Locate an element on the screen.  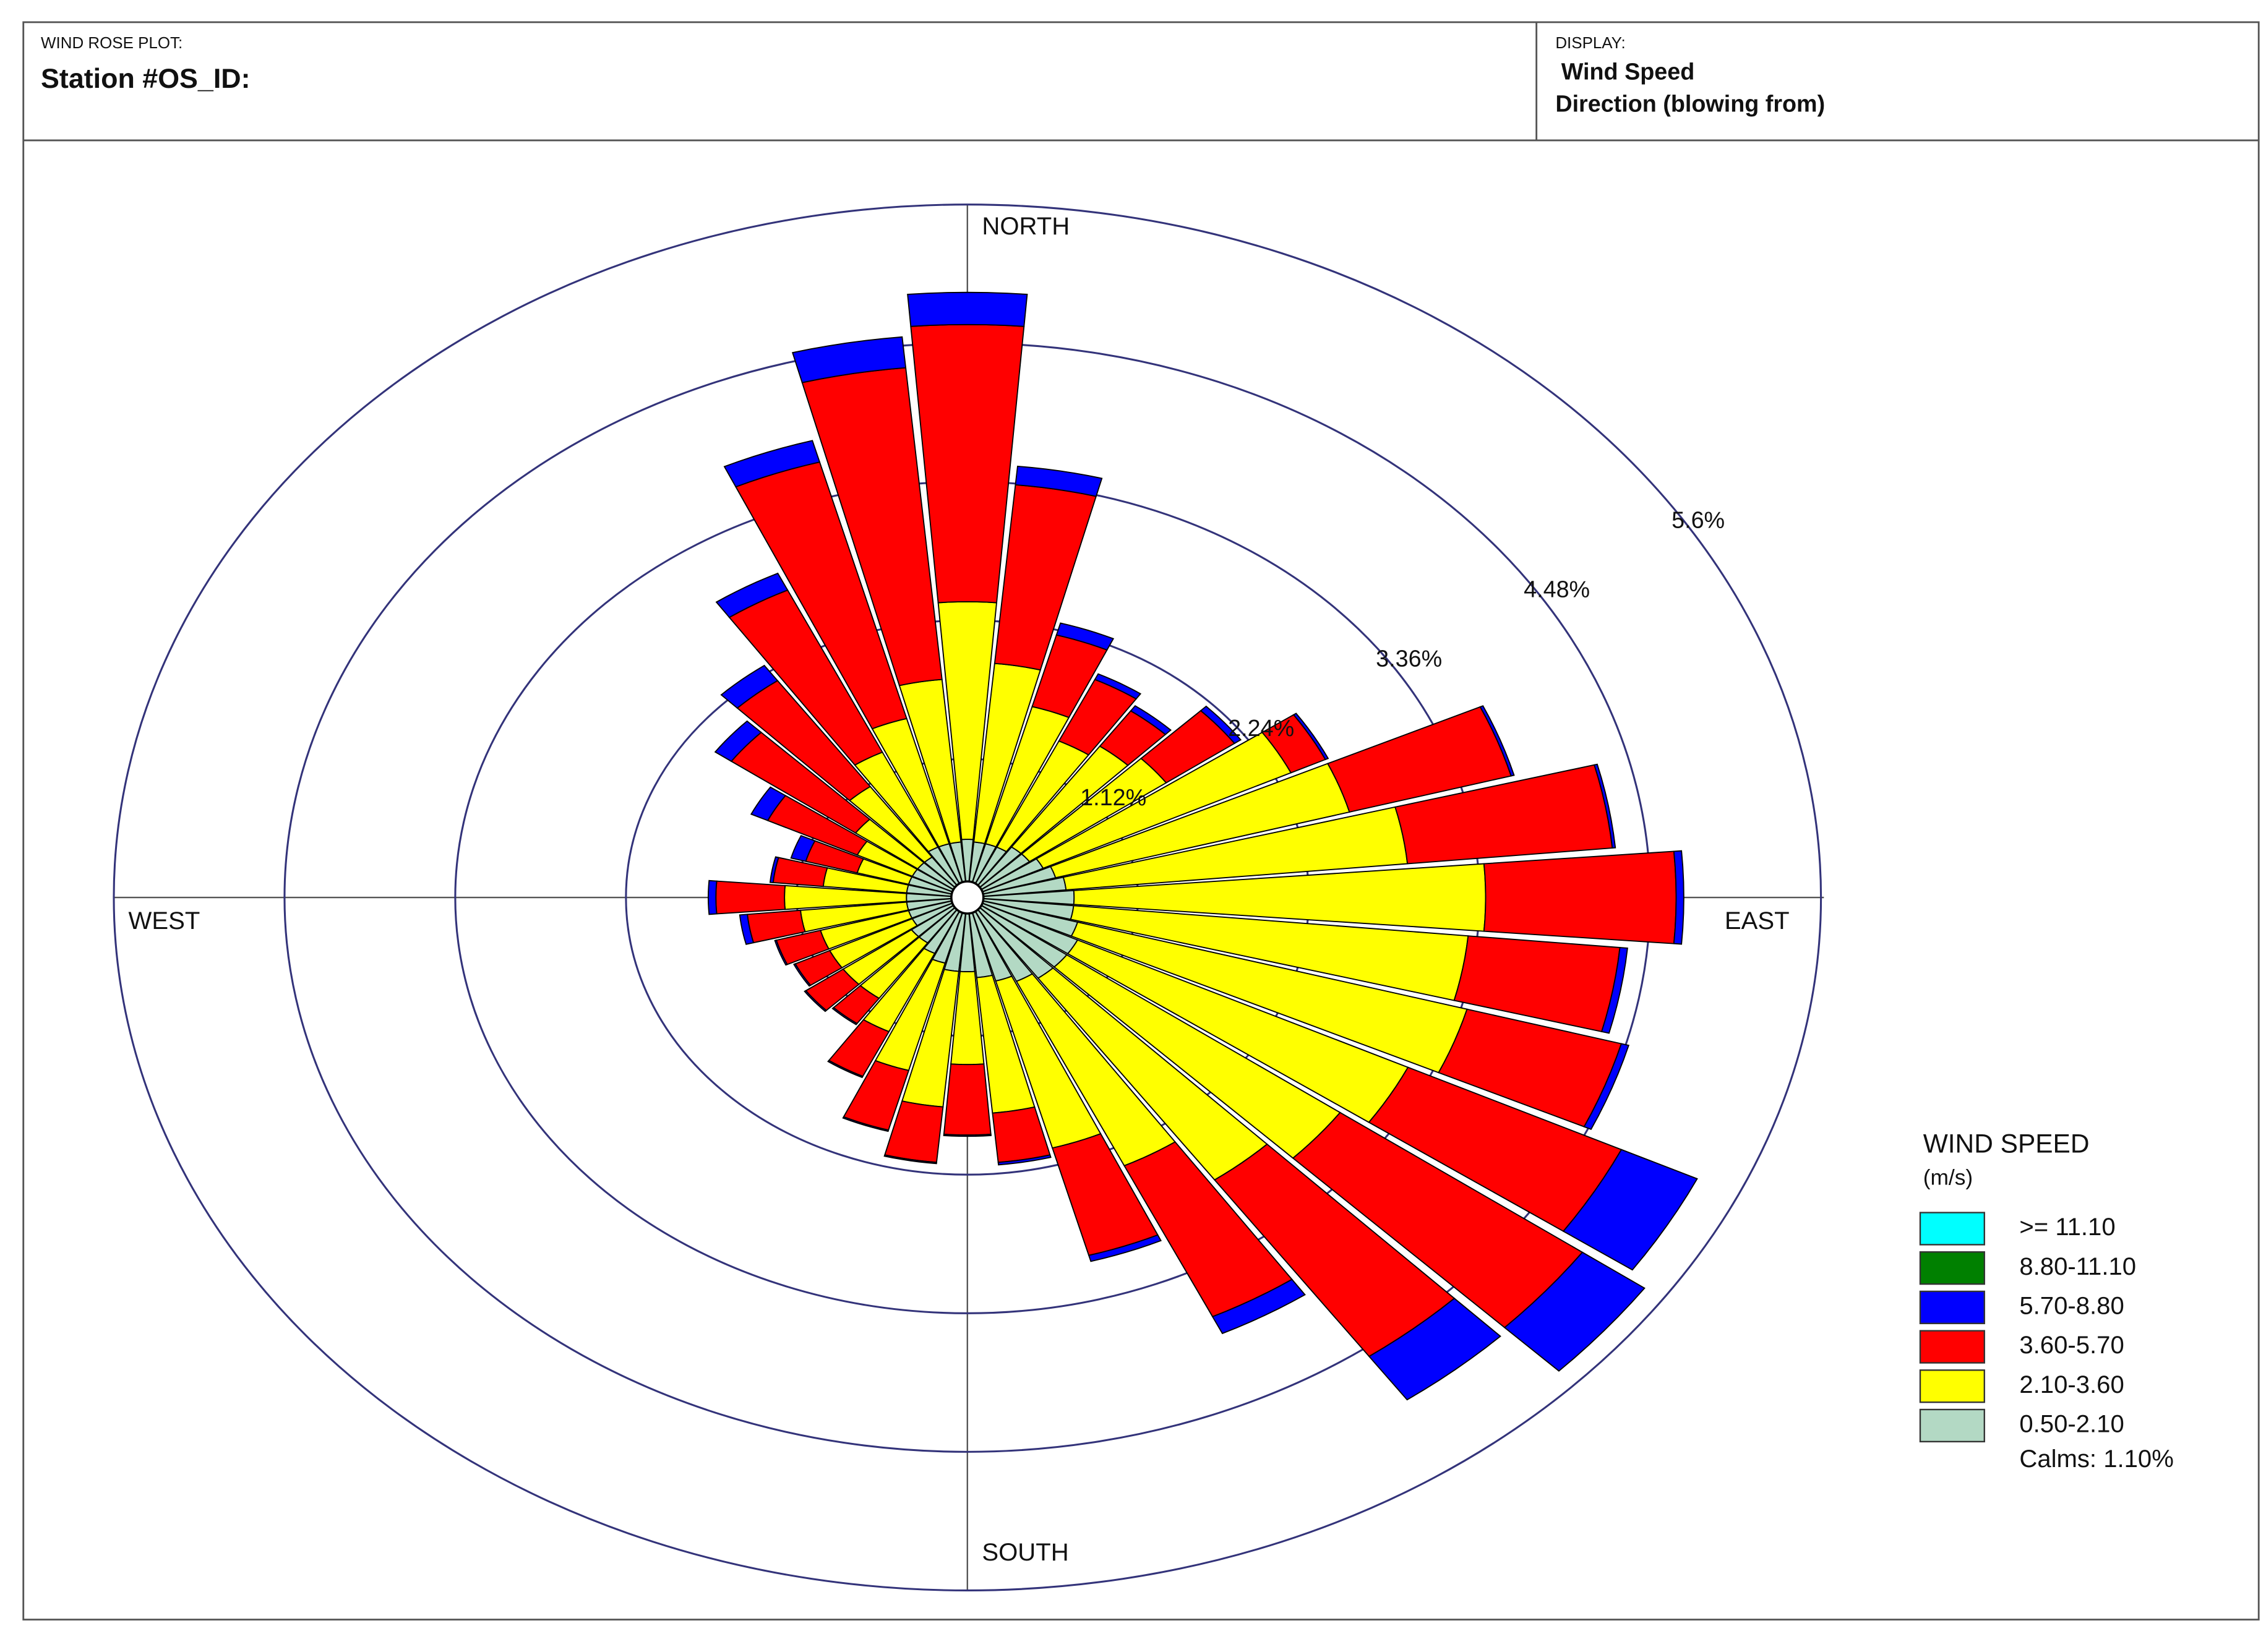
ring-label: 3.36% is located at coordinates (1409, 659).